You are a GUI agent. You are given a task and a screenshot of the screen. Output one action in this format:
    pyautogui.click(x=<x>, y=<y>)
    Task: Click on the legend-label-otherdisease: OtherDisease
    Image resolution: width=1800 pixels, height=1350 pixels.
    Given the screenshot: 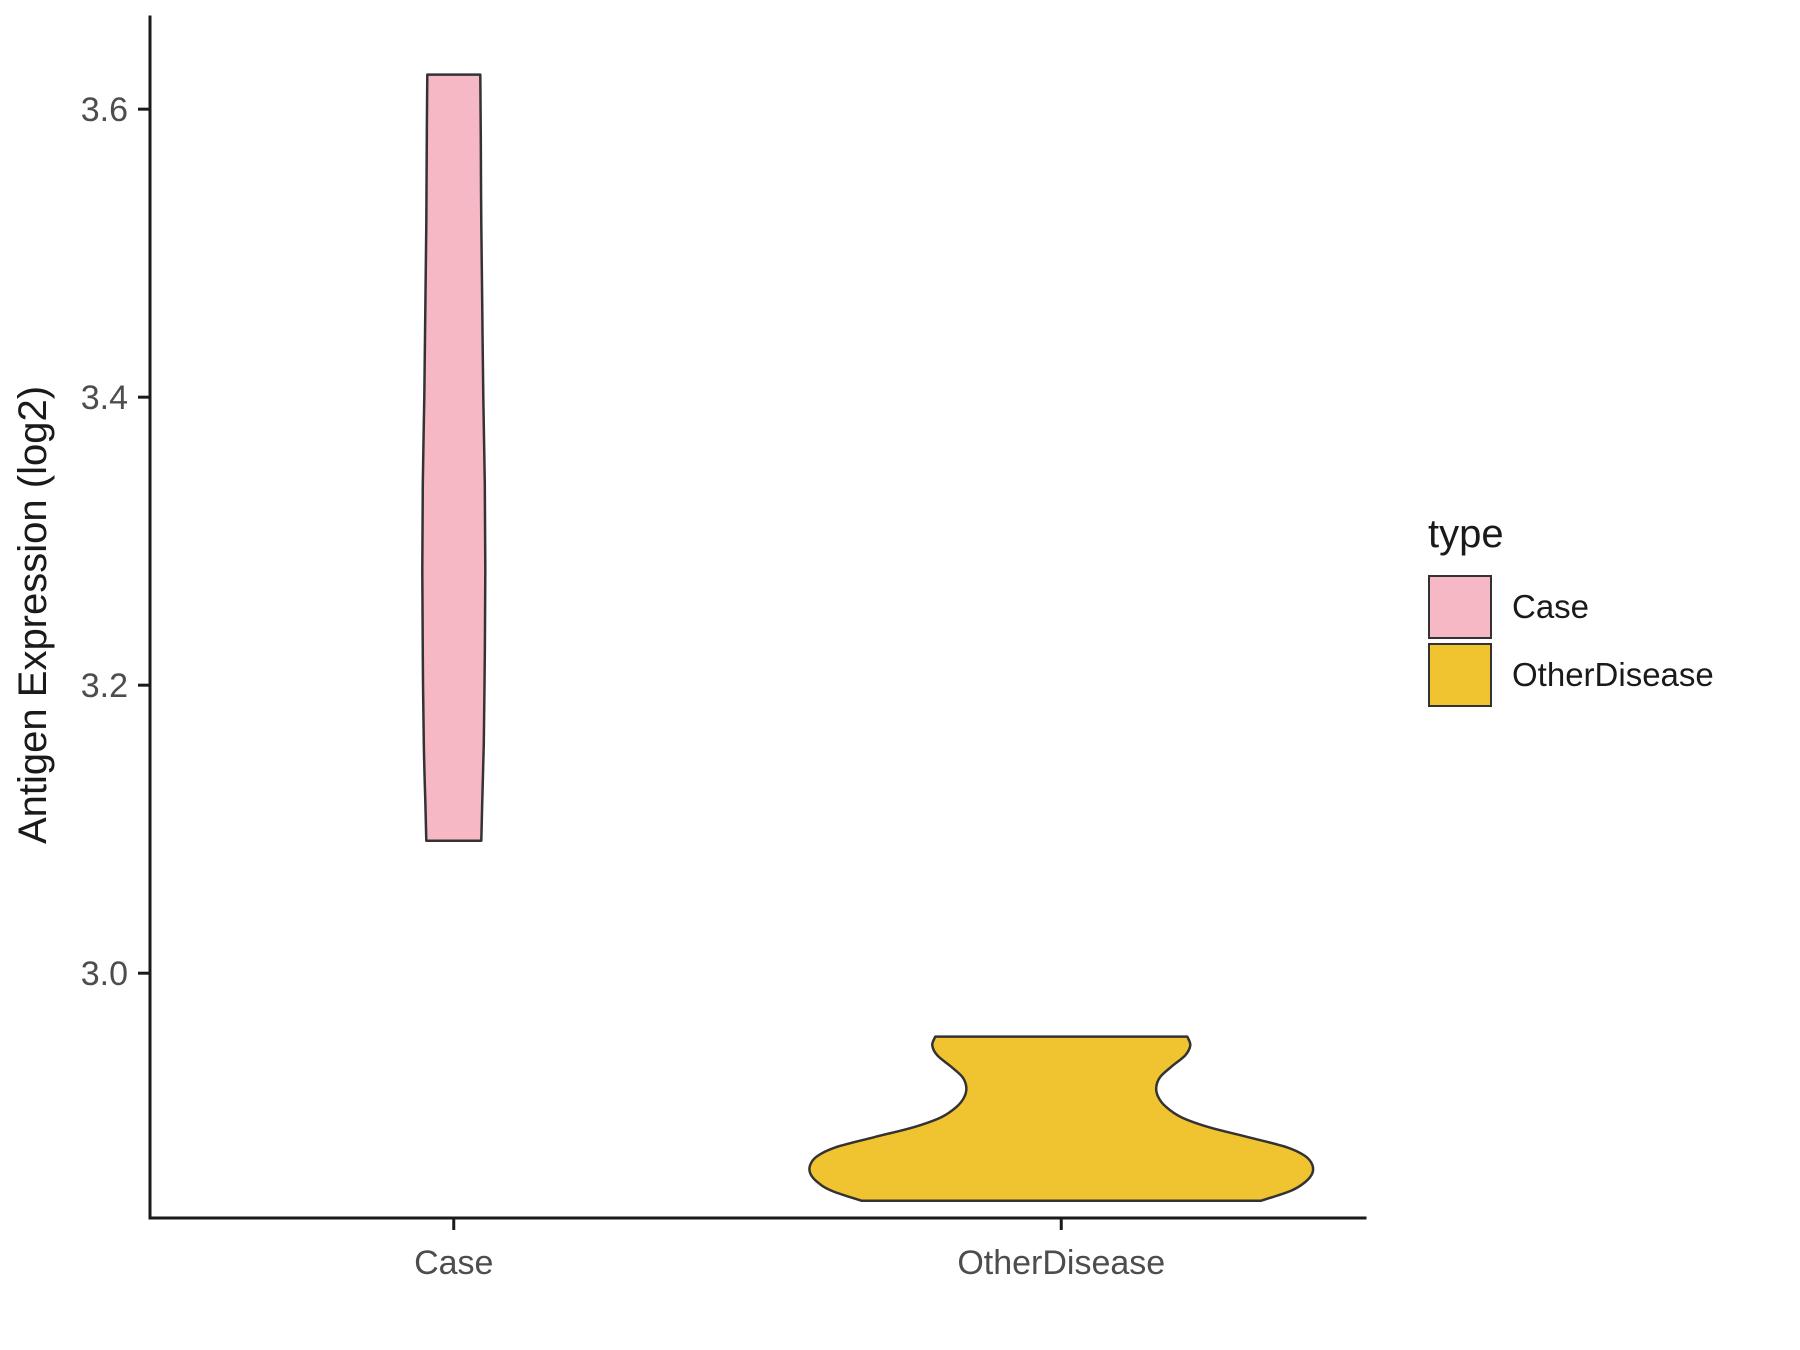 What is the action you would take?
    pyautogui.click(x=1613, y=674)
    